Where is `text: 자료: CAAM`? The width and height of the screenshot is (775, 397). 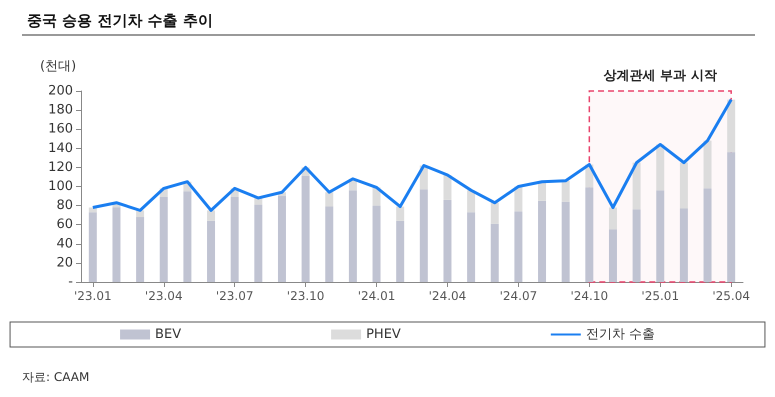
text: 자료: CAAM is located at coordinates (56, 377).